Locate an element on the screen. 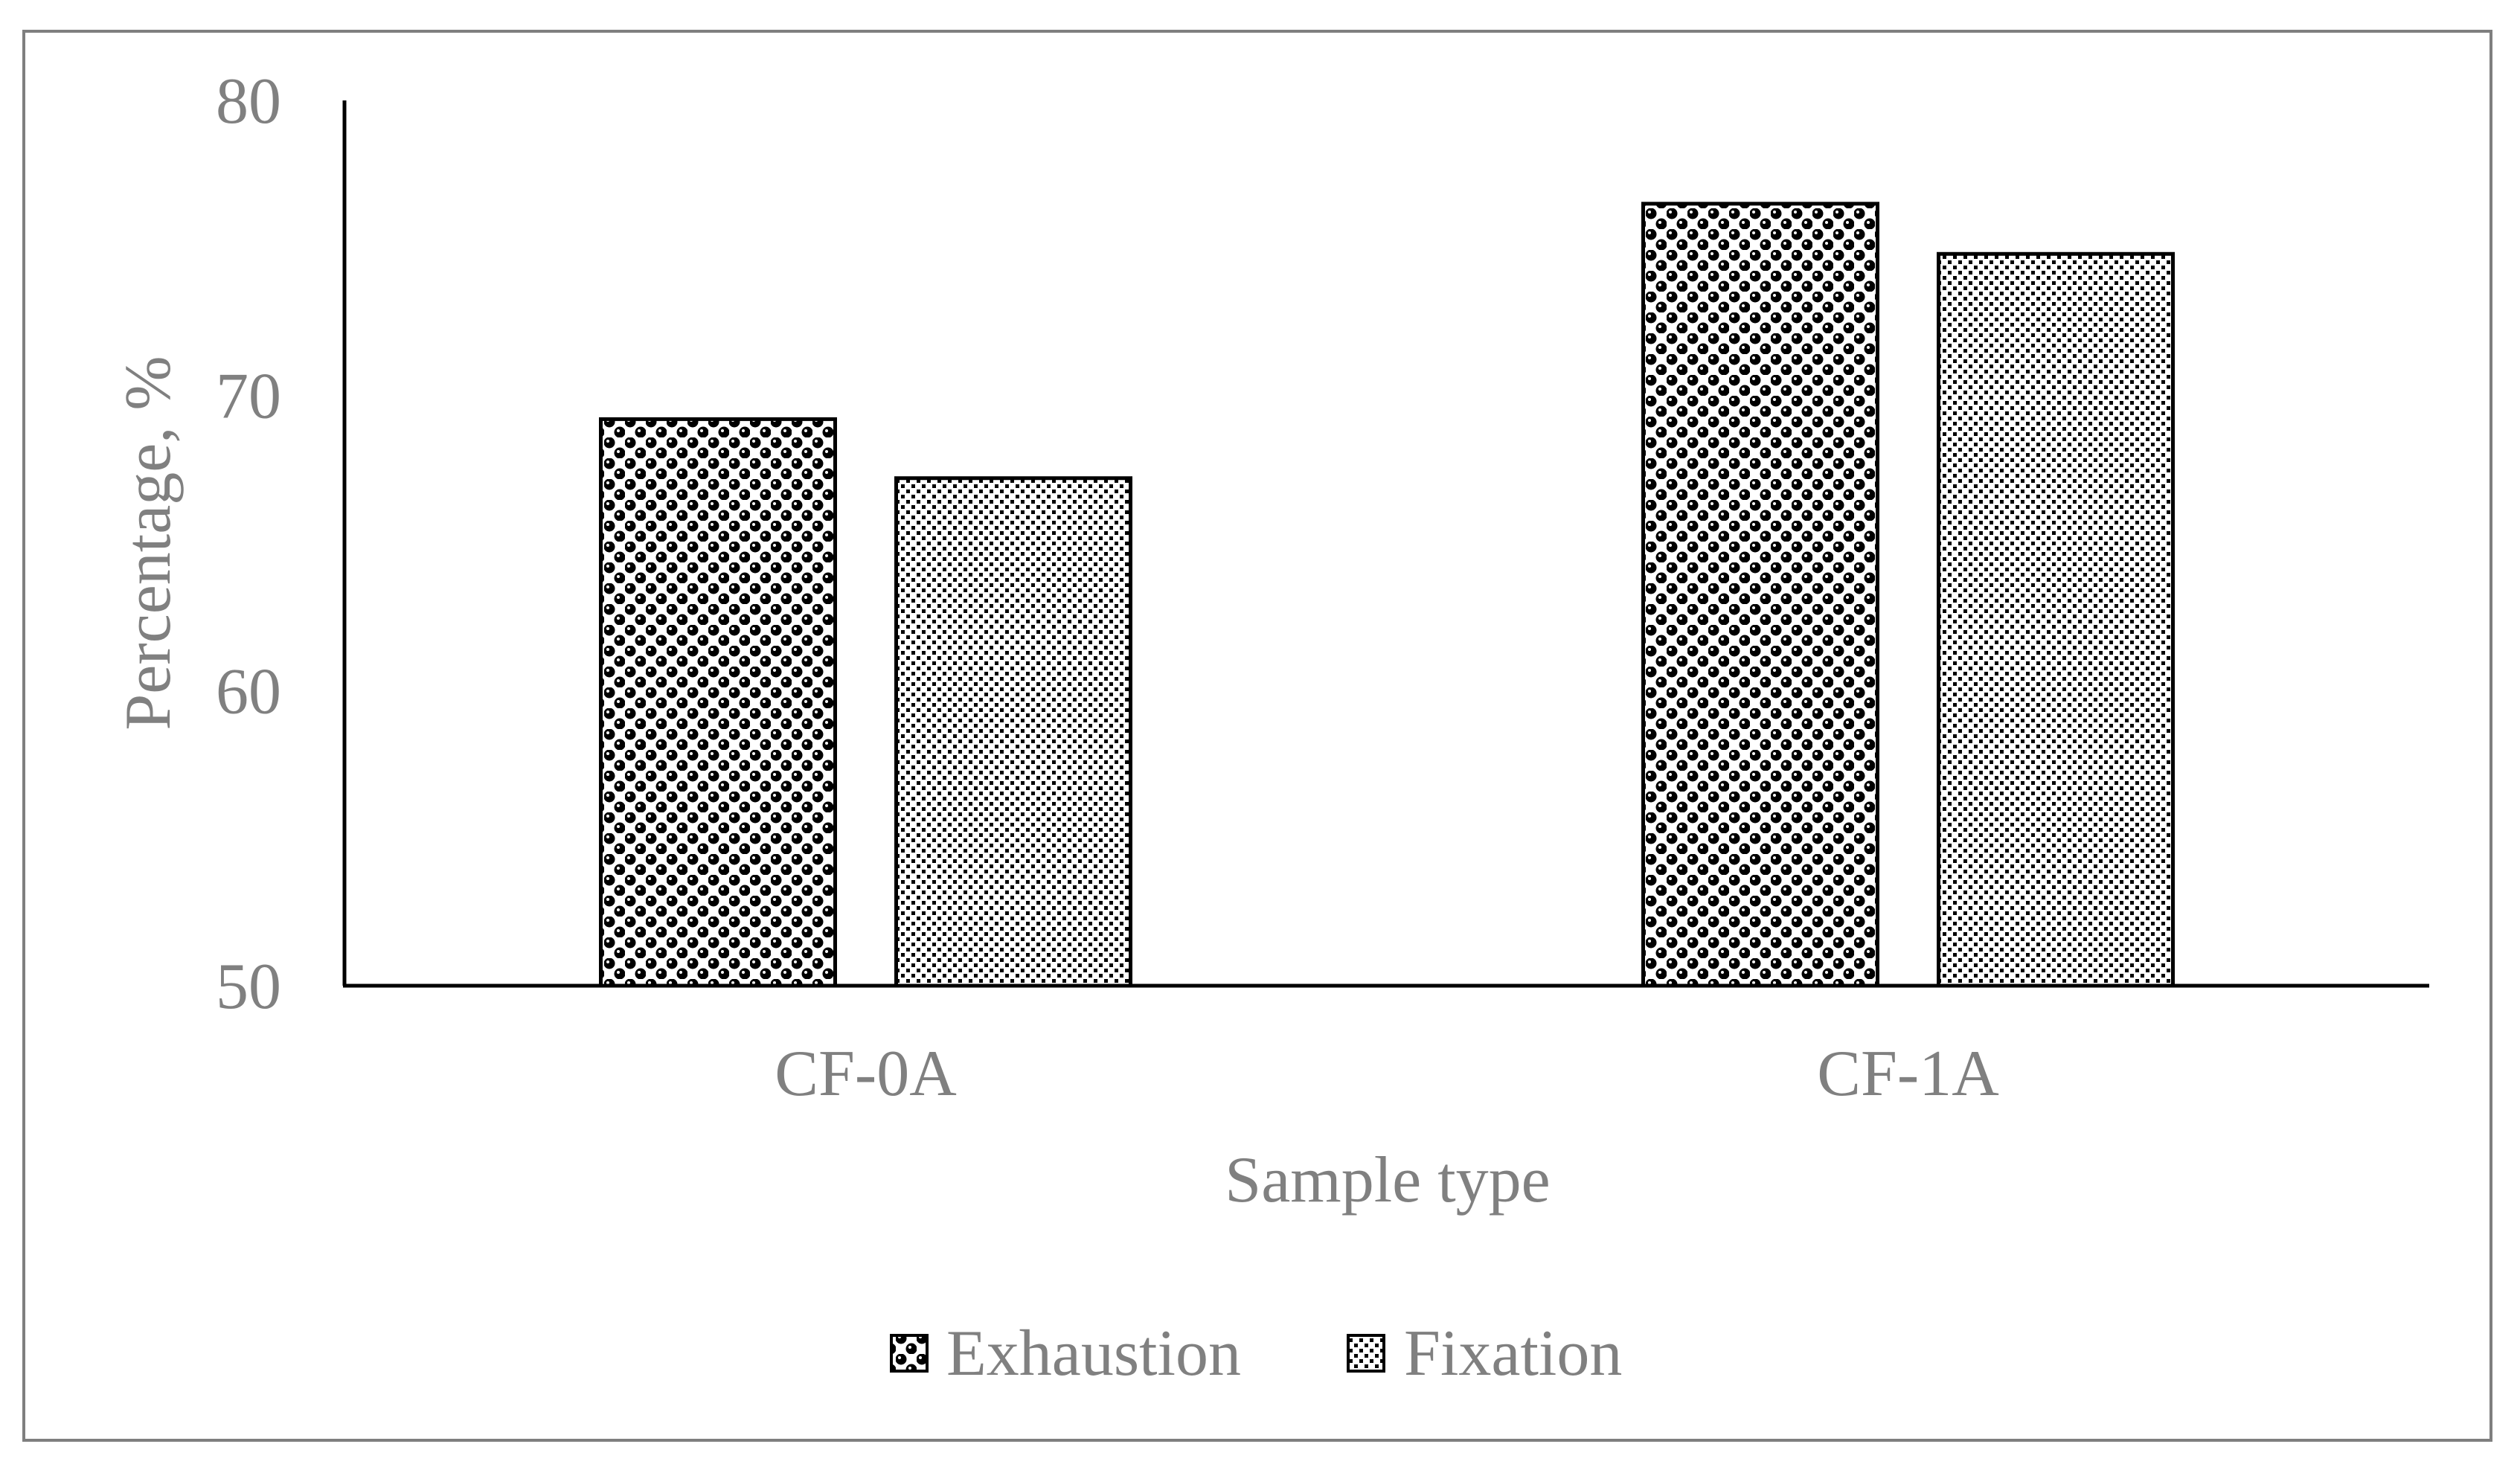 The width and height of the screenshot is (2520, 1473). legend-swatch-fixation is located at coordinates (1366, 1353).